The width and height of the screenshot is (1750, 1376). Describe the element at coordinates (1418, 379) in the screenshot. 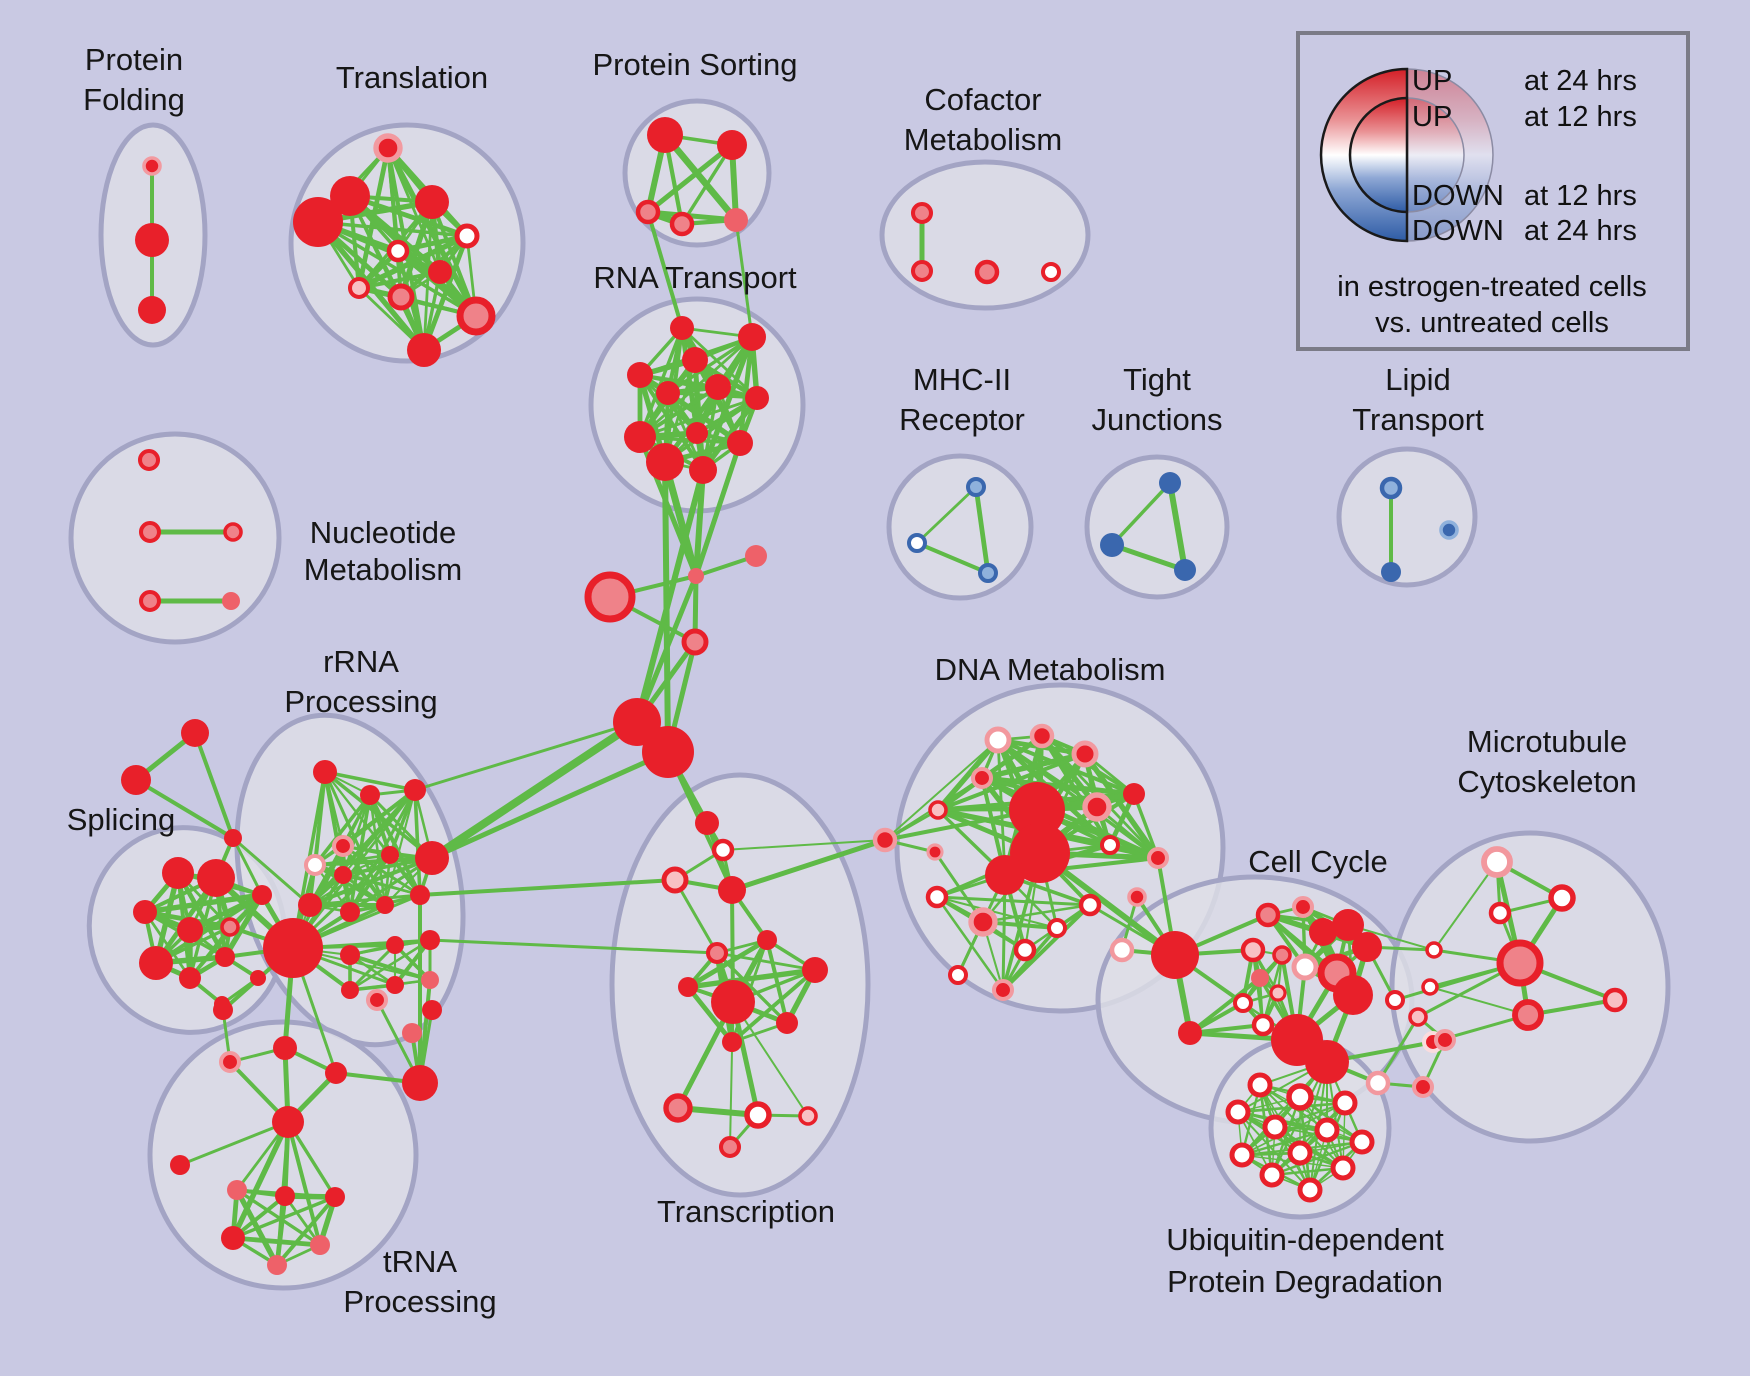

I see `cluster-label-lt: Lipid` at that location.